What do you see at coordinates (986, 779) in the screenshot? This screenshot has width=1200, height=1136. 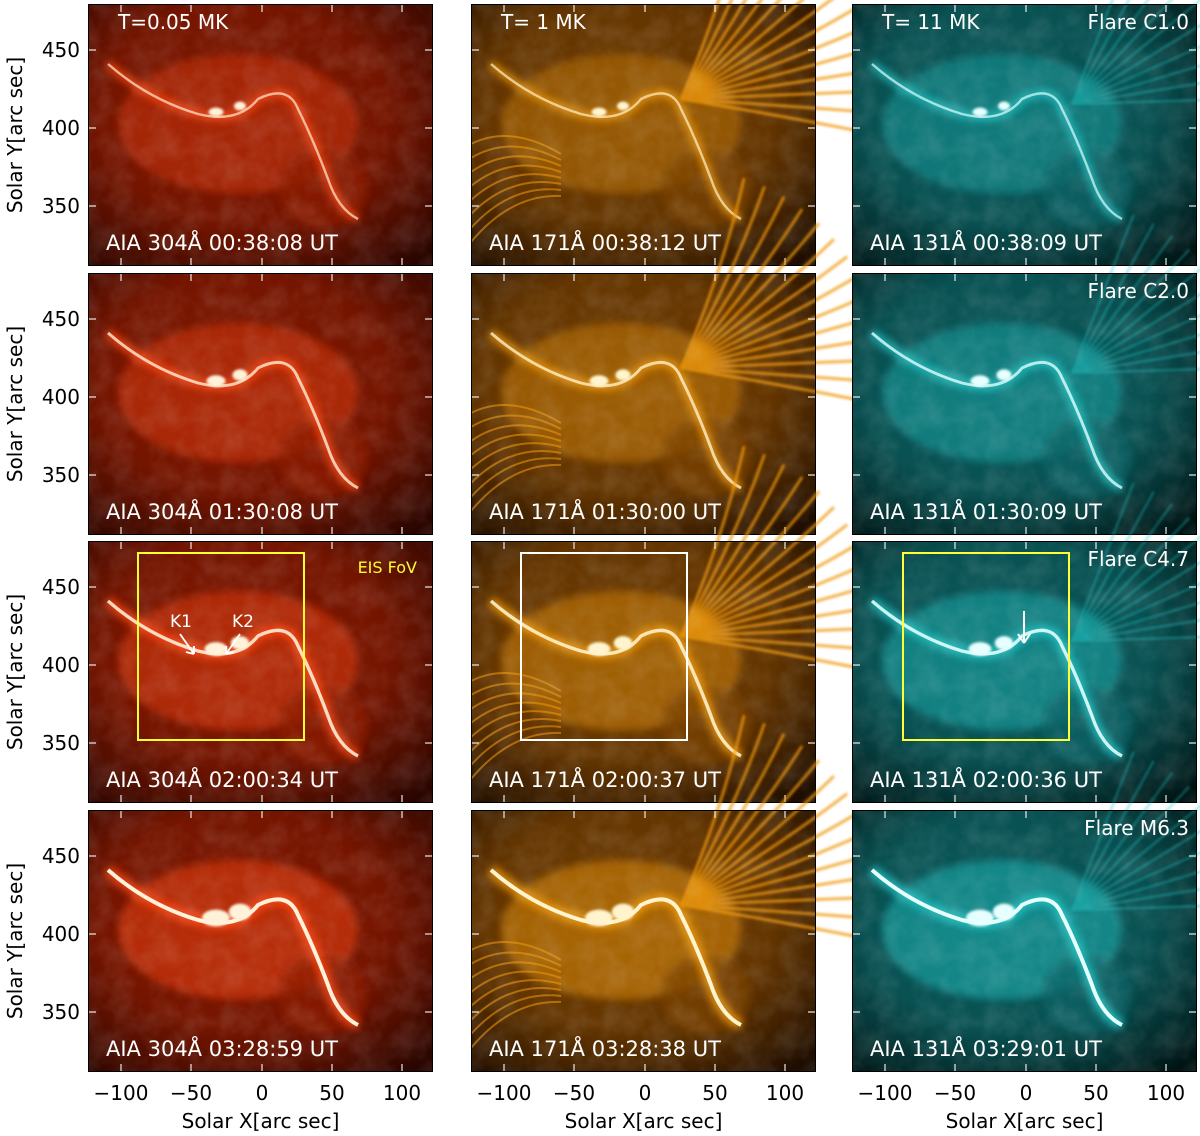 I see `panel-caption: AIA 131Å 02:00:36 UT` at bounding box center [986, 779].